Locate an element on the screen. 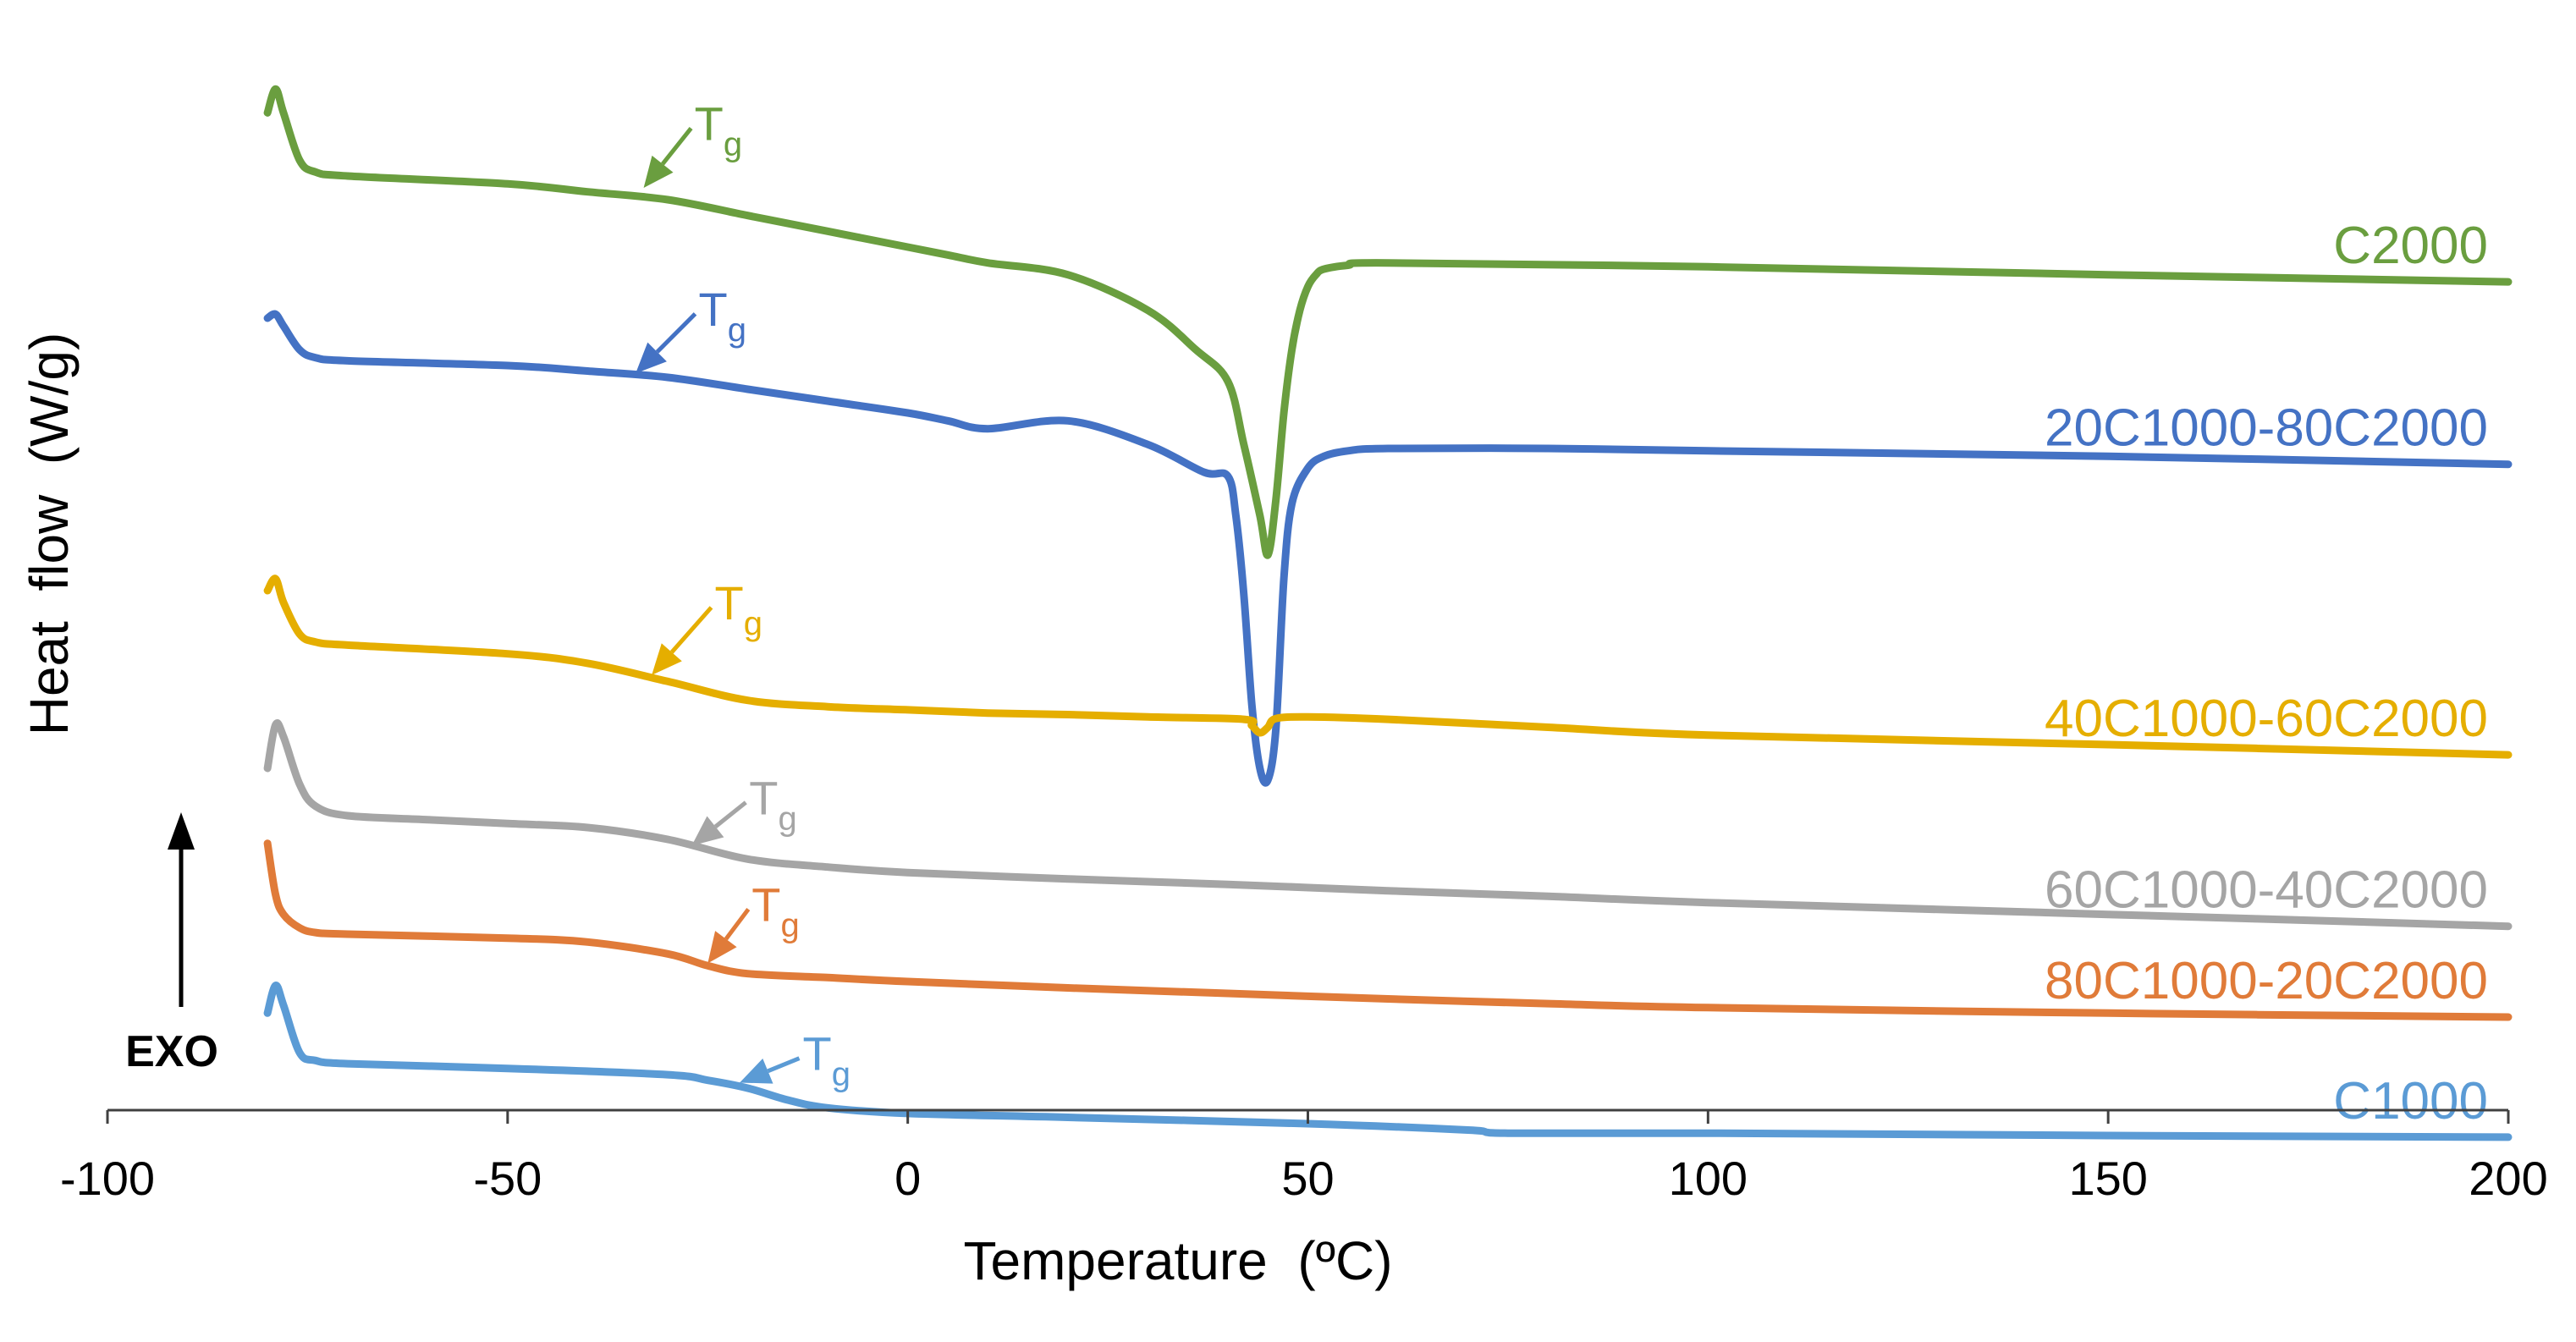  tg-arrow-shaft-80c1000-20c2000 is located at coordinates (737, 925).